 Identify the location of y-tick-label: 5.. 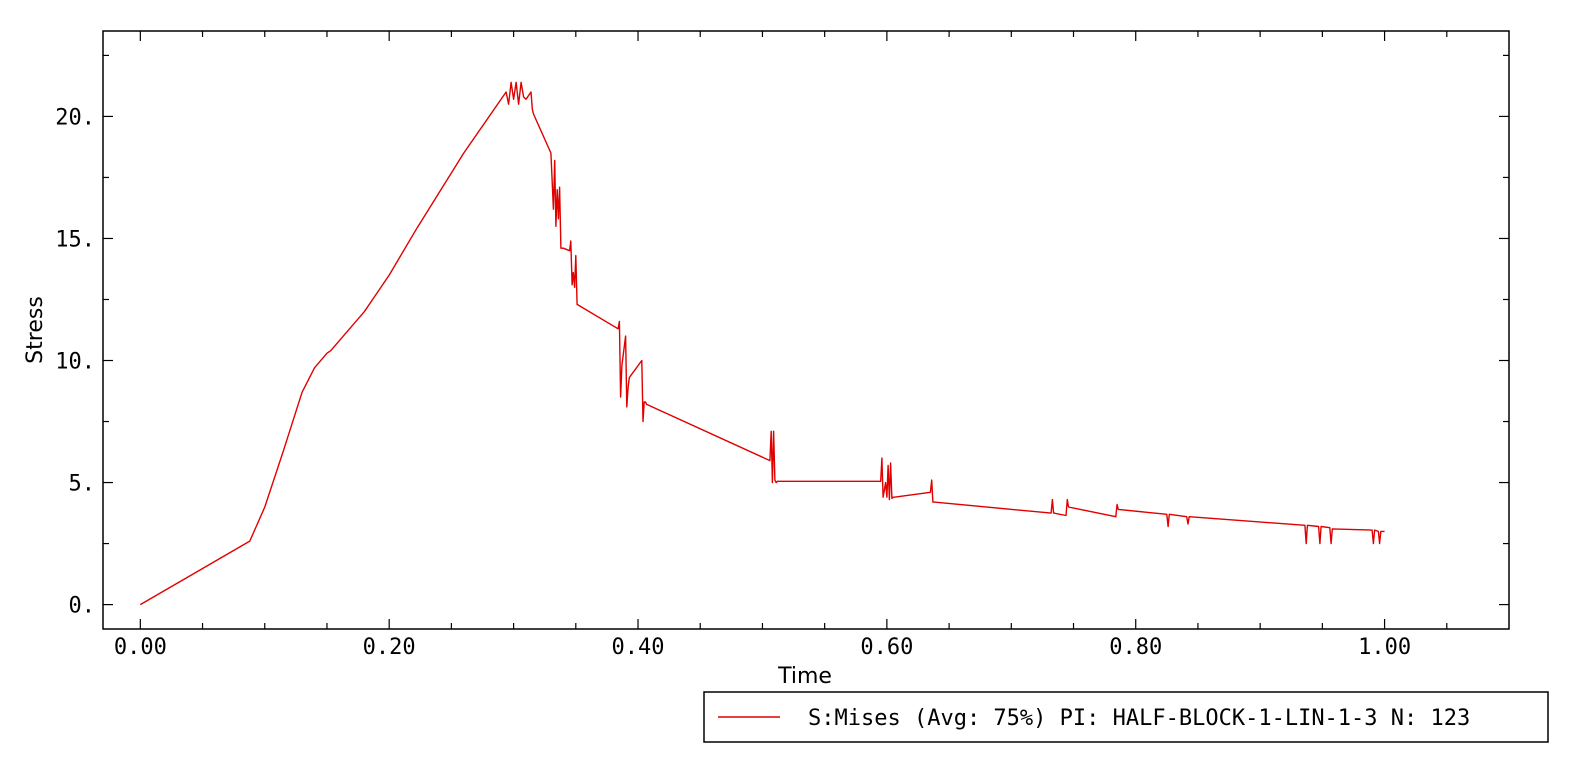
(82, 484).